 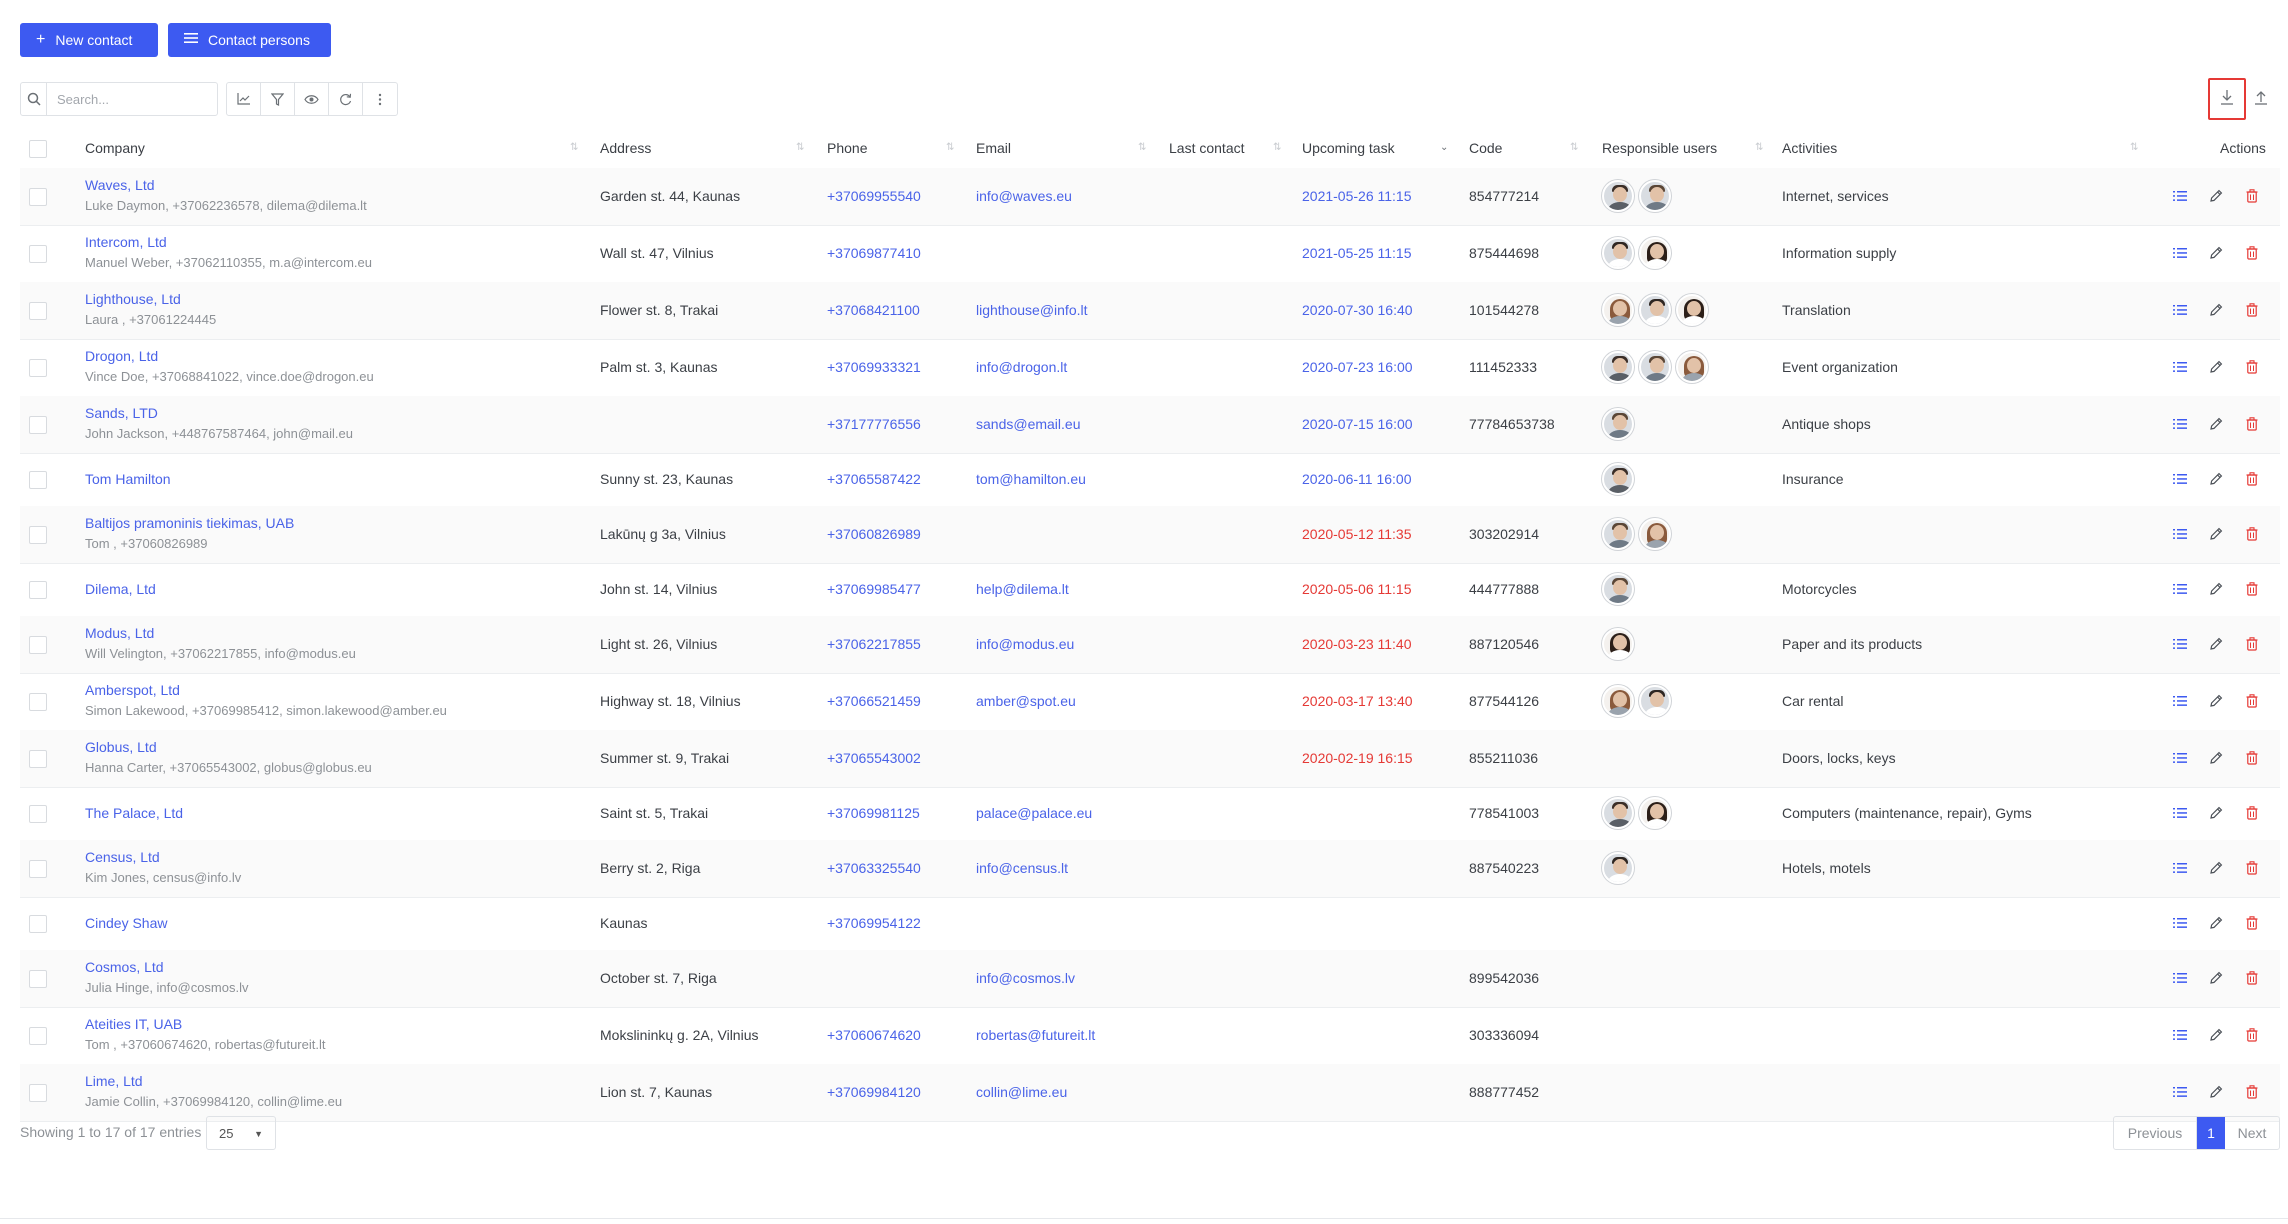 What do you see at coordinates (874, 1034) in the screenshot?
I see `phone-link: +37060674620` at bounding box center [874, 1034].